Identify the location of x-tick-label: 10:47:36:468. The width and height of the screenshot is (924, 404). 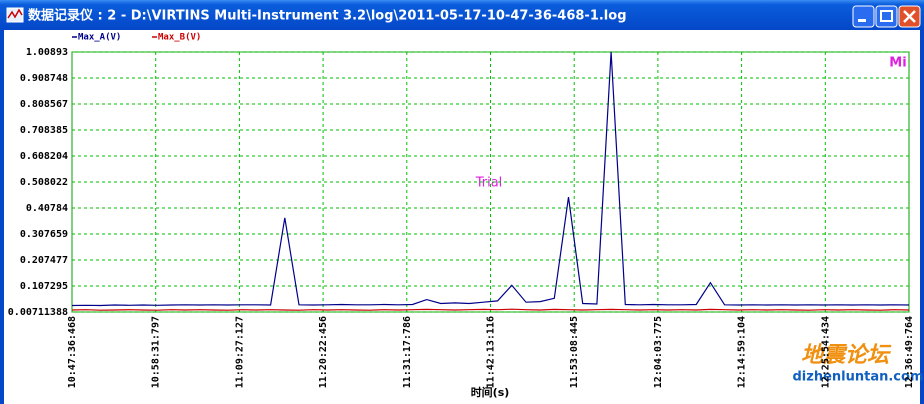
(72, 352).